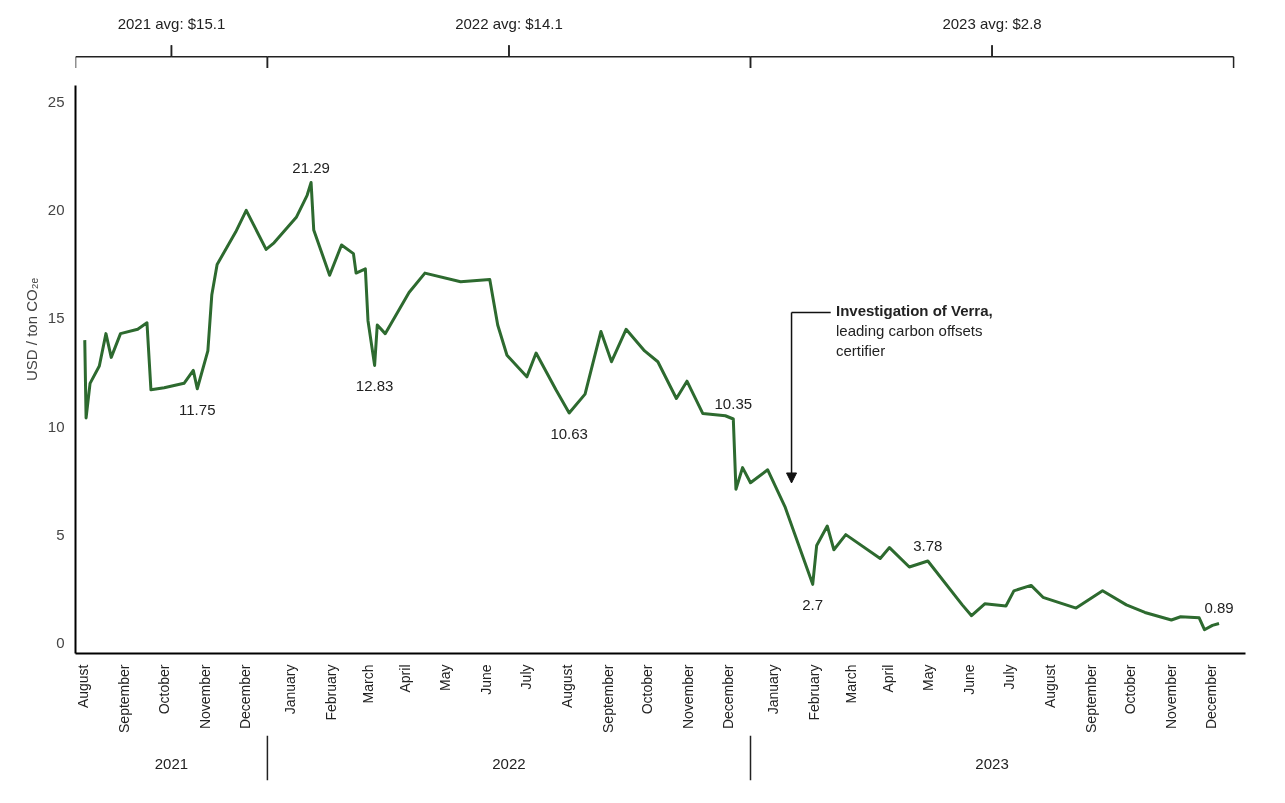  Describe the element at coordinates (733, 403) in the screenshot. I see `annotation: 10.35` at that location.